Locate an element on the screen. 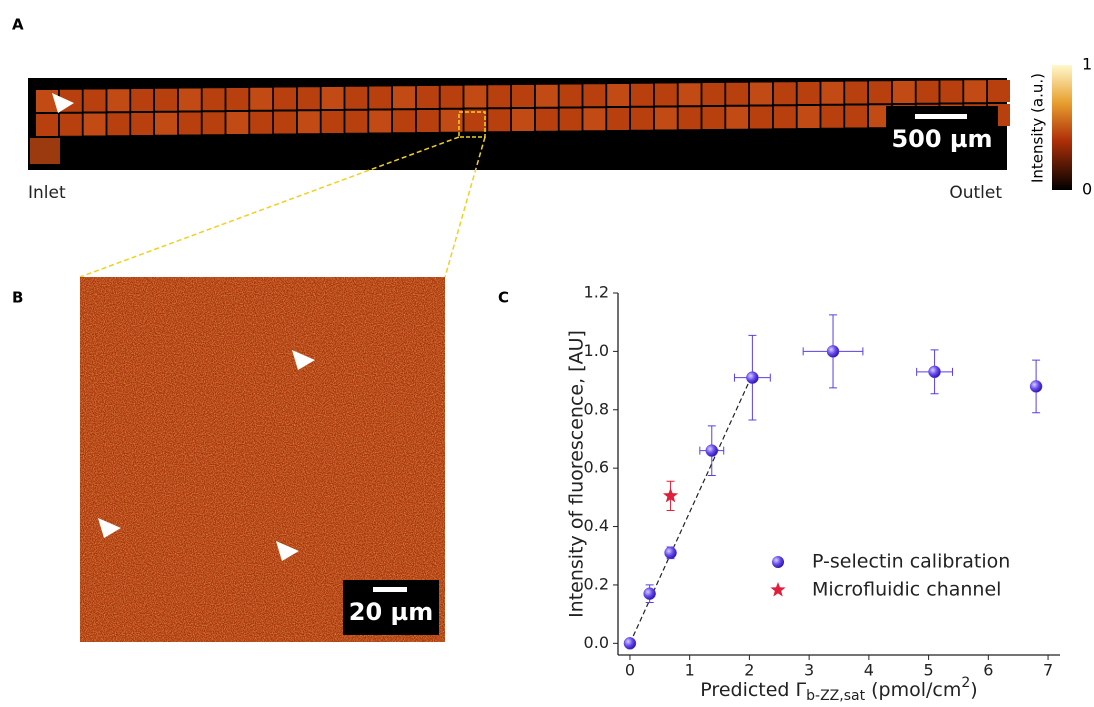 This screenshot has height=707, width=1094. legend-label: Microfluidic channel is located at coordinates (906, 590).